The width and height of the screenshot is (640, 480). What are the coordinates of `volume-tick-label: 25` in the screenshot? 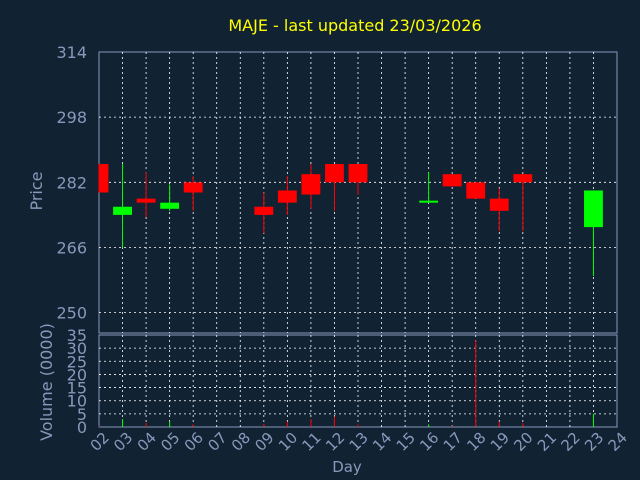 It's located at (77, 361).